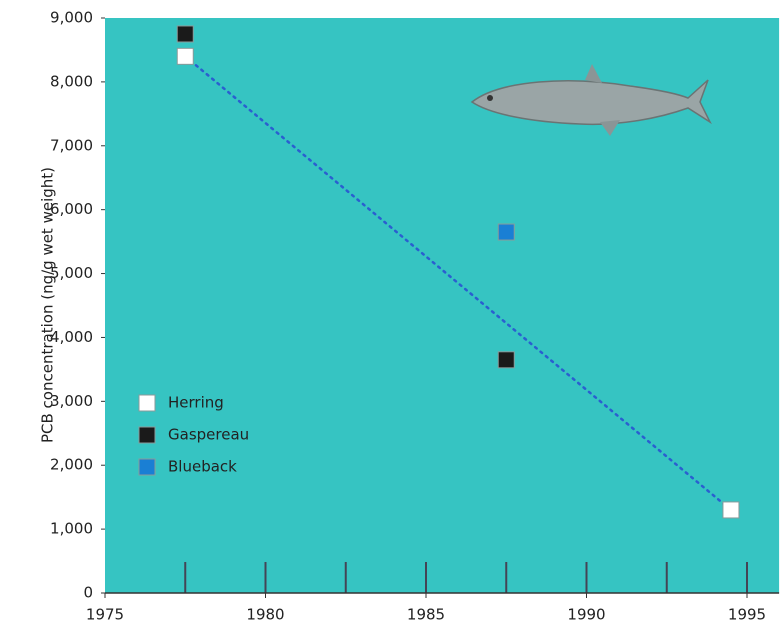 The width and height of the screenshot is (782, 633). I want to click on x-tick-label: 1975, so click(105, 615).